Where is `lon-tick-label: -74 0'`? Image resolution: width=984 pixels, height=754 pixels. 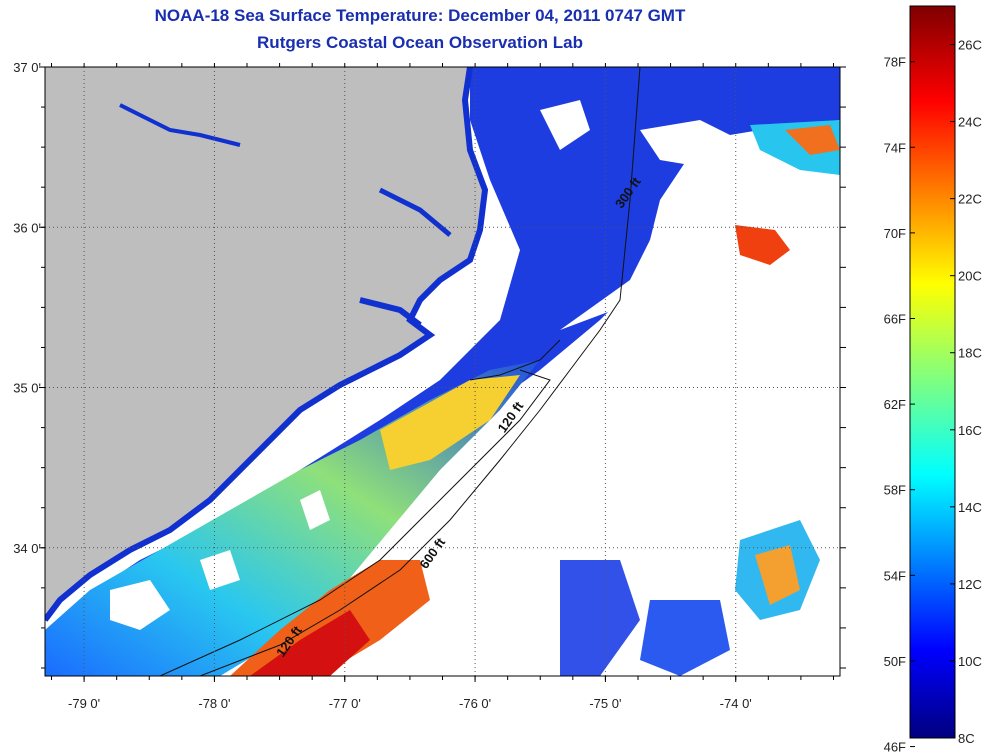 lon-tick-label: -74 0' is located at coordinates (736, 703).